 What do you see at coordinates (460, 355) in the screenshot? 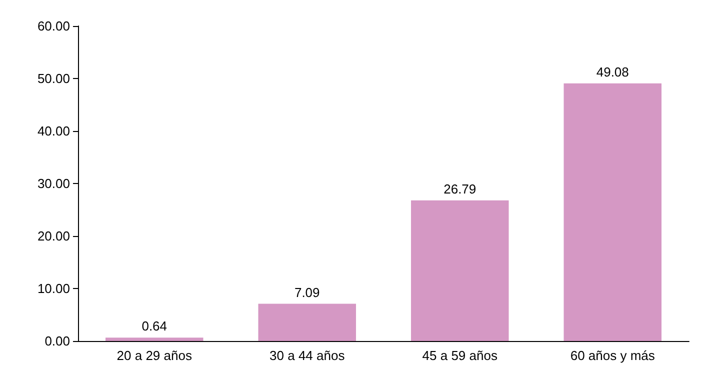
I see `x-tick-label: 45 a 59 años` at bounding box center [460, 355].